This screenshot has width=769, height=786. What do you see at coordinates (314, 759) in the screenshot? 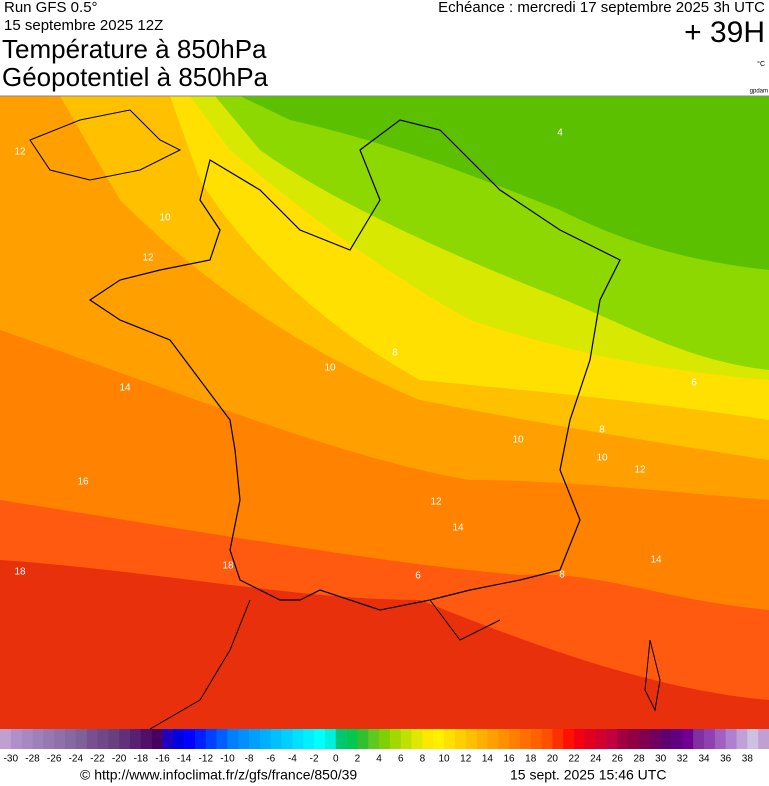
I see `scale-tick-label: -2` at bounding box center [314, 759].